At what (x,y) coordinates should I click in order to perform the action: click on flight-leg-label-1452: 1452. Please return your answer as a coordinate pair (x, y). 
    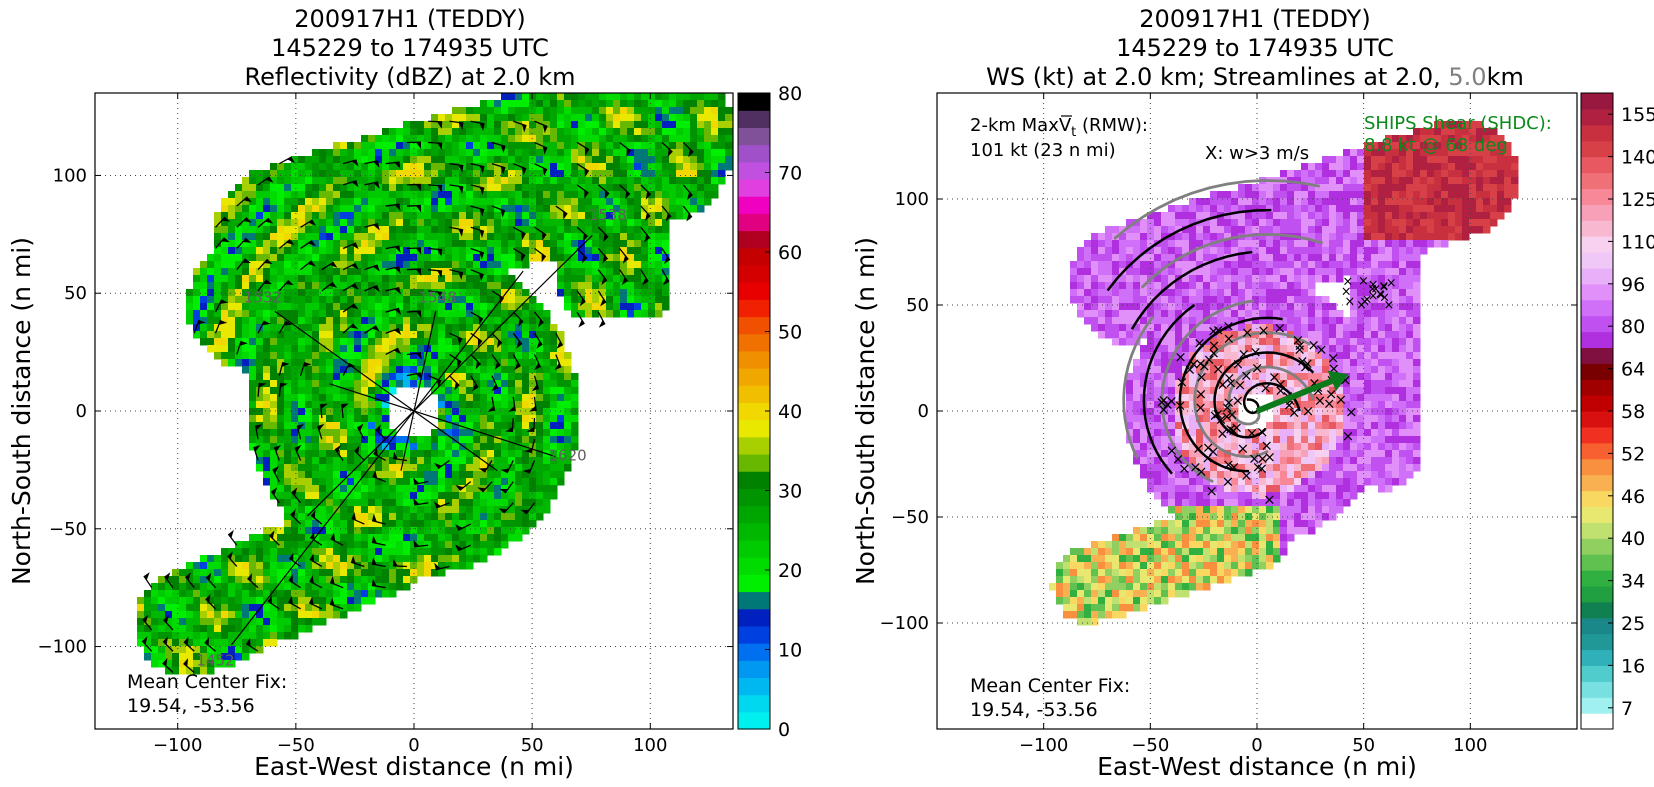
    Looking at the image, I should click on (215, 660).